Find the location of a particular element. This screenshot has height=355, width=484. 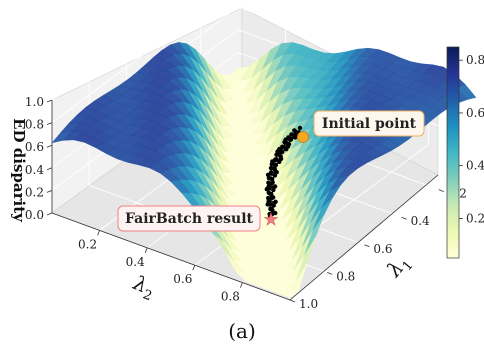

initial-point-annotation: Initial point is located at coordinates (369, 123).